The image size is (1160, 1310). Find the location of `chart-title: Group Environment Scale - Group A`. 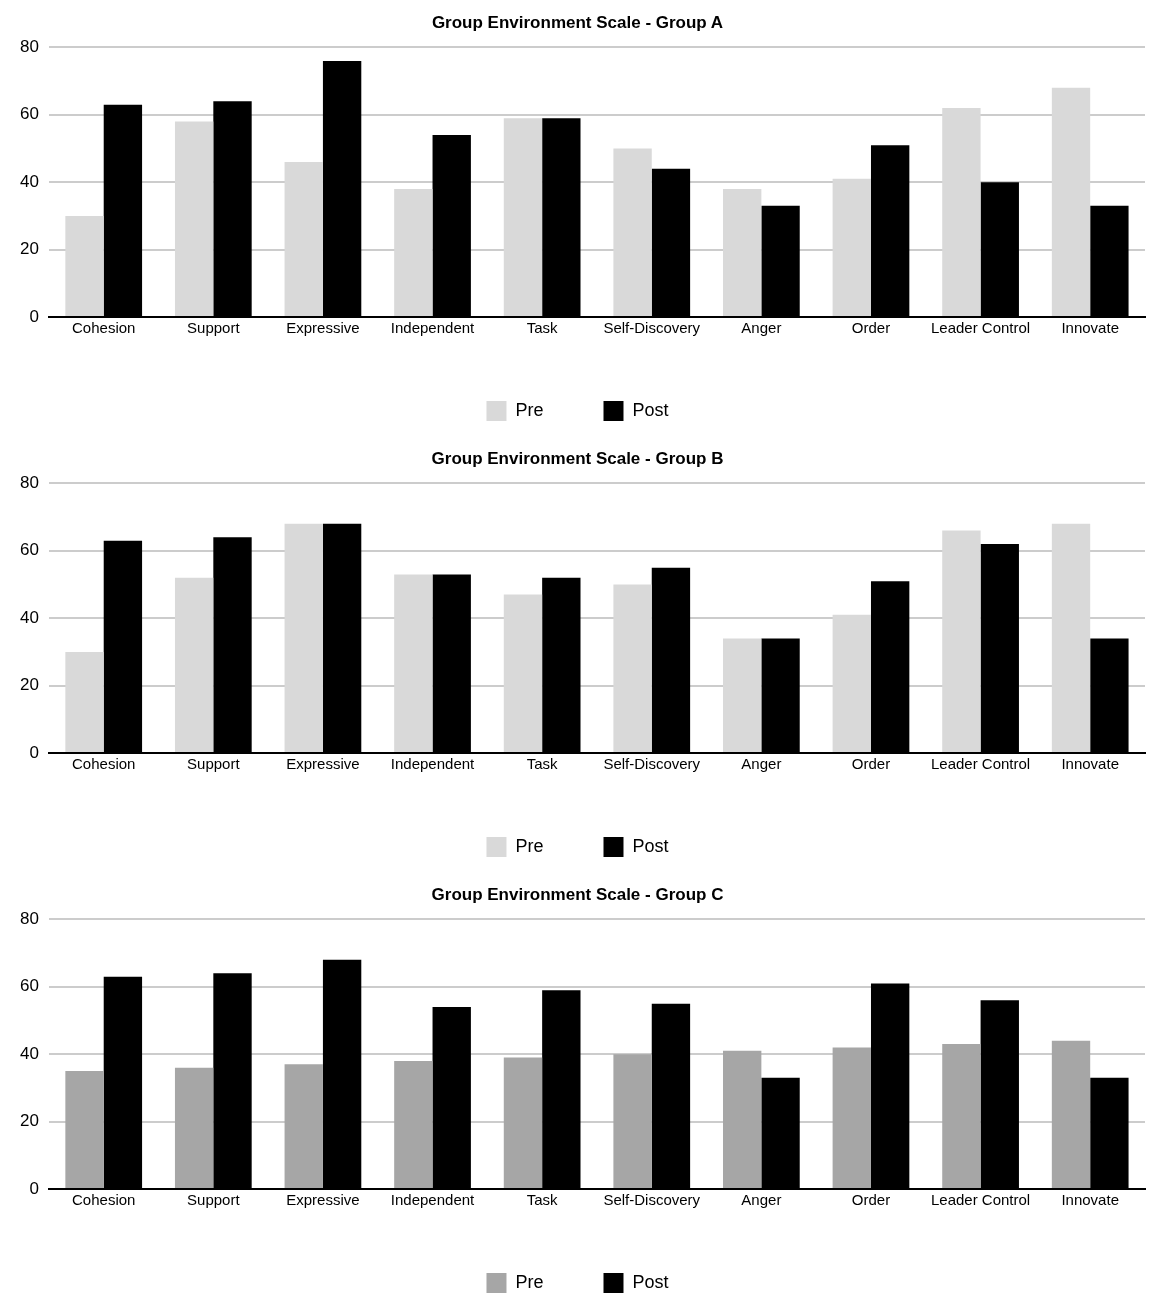

chart-title: Group Environment Scale - Group A is located at coordinates (577, 22).